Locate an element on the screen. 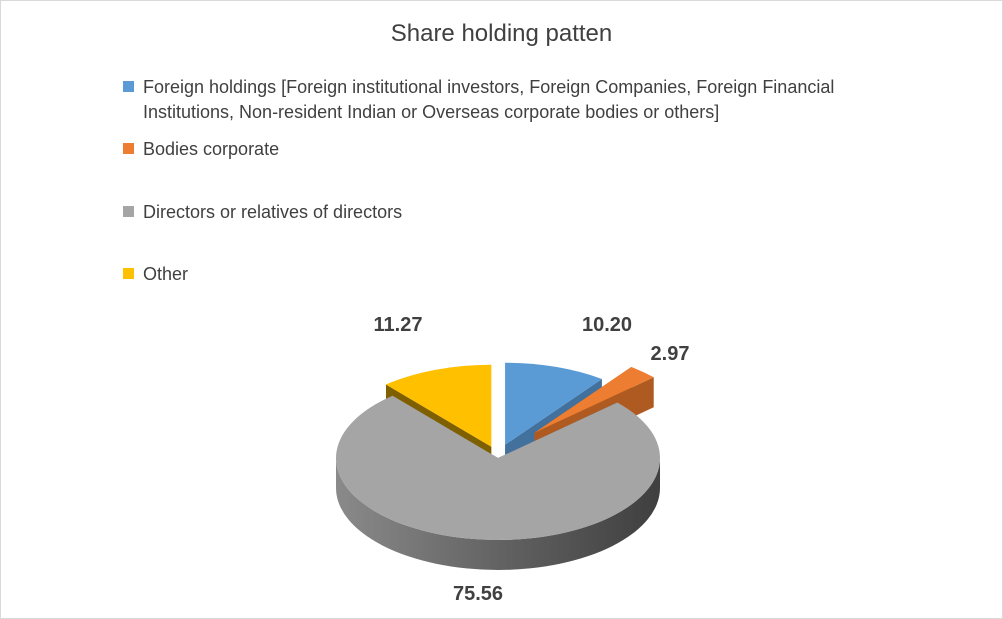  data-label-directors: 75.56 is located at coordinates (478, 594).